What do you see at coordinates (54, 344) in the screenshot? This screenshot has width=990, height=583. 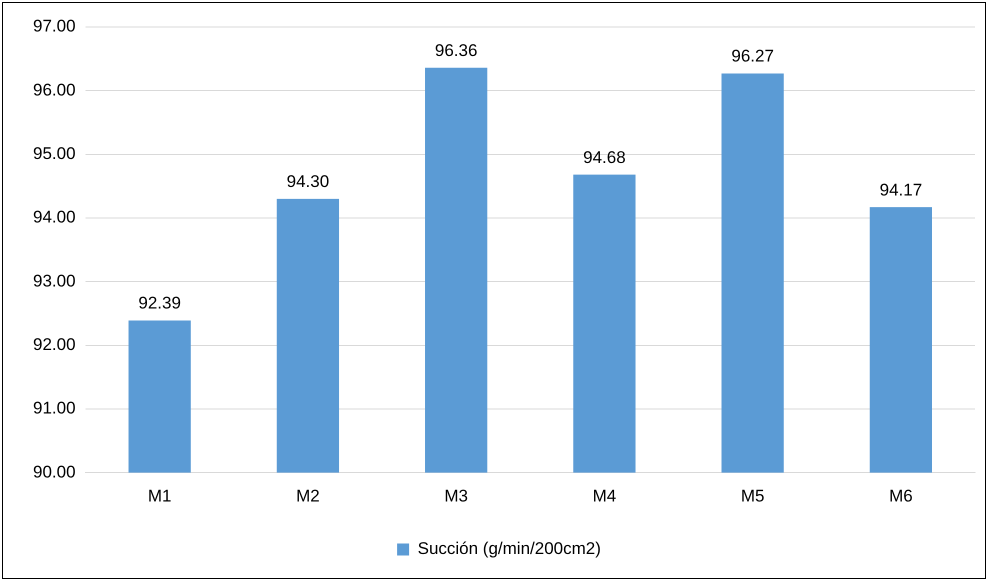 I see `y-tick-label: 92.00` at bounding box center [54, 344].